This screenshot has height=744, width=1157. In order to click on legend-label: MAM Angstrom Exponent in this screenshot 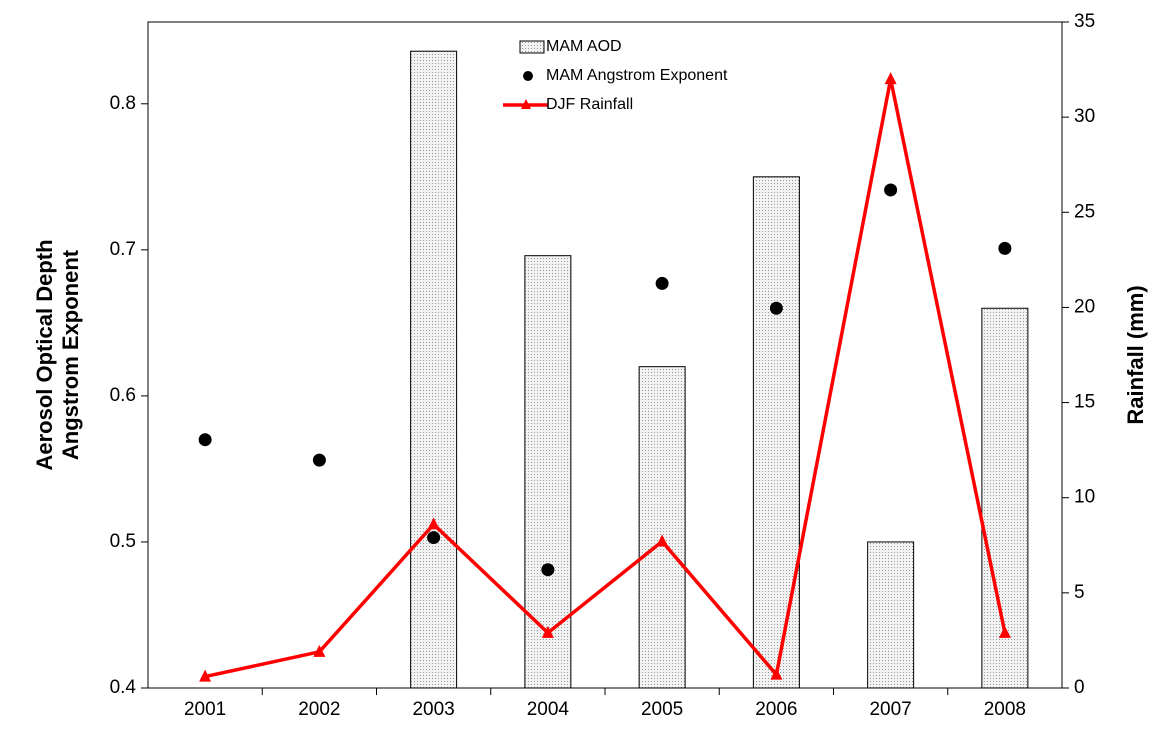, I will do `click(637, 75)`.